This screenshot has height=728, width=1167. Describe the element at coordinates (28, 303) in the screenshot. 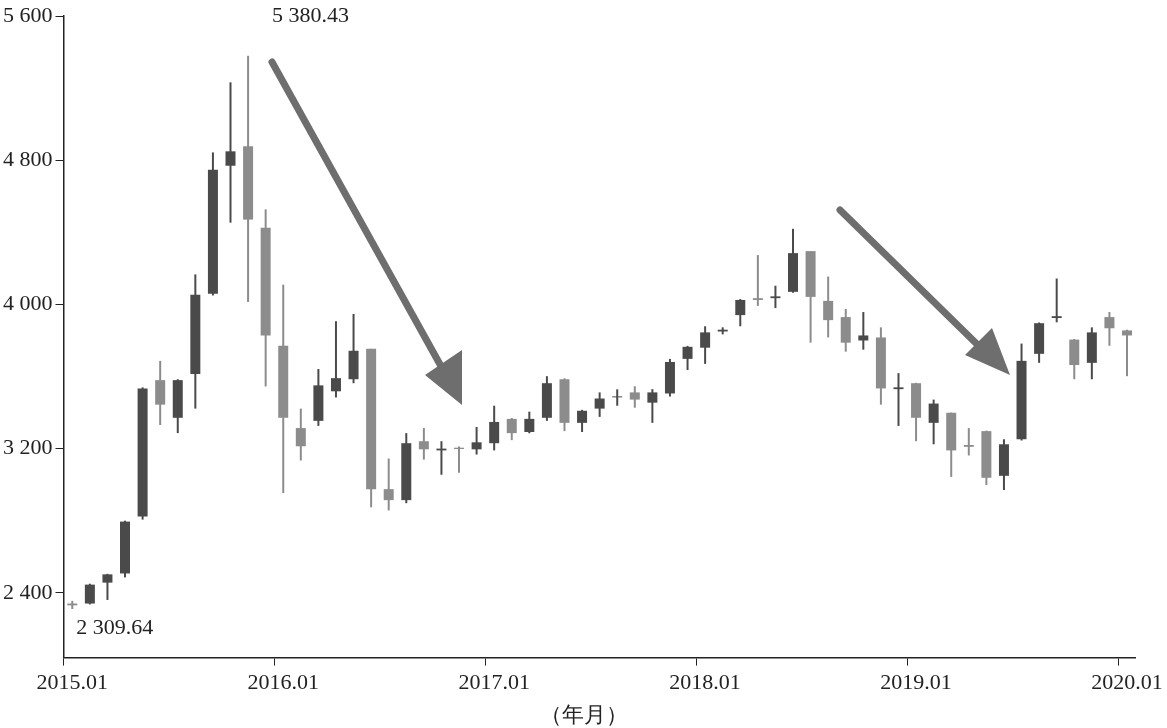

I see `y-tick-label: 4 000` at that location.